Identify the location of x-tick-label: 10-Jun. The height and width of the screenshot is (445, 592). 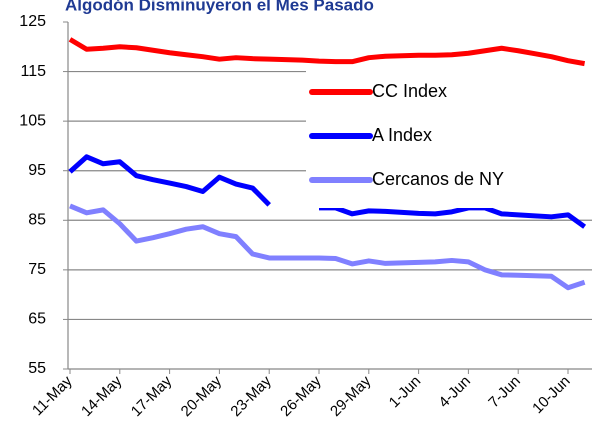
(551, 395).